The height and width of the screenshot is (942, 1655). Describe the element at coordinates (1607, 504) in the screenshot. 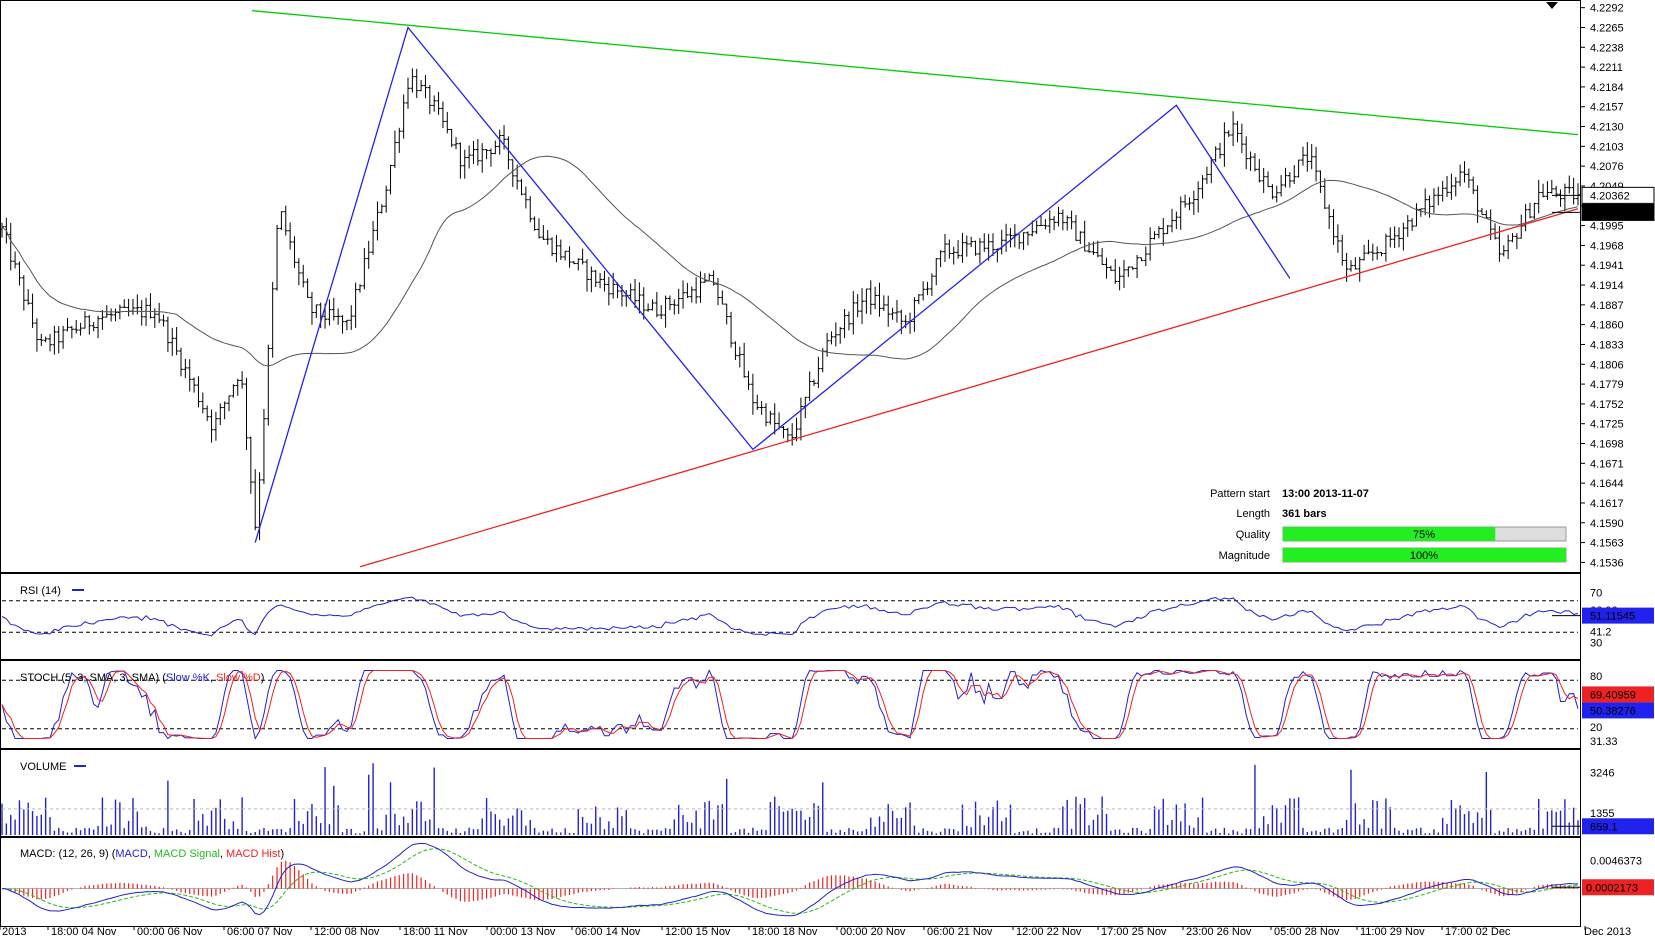

I see `price-tick-label: 4.1617` at that location.